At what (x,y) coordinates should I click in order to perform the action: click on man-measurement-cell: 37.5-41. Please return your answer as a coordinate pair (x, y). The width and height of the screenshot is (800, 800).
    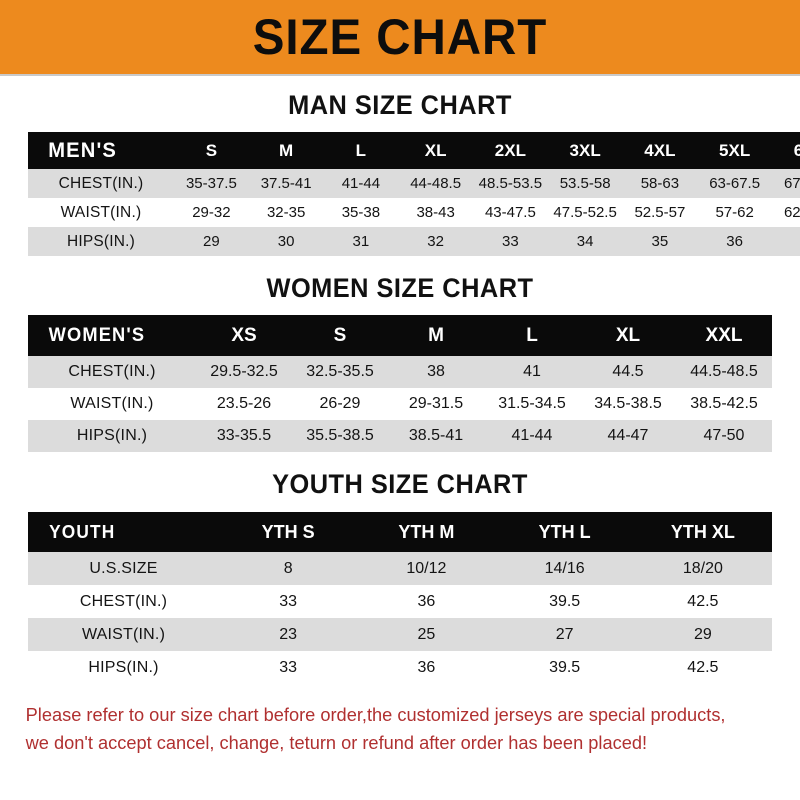
    Looking at the image, I should click on (286, 183).